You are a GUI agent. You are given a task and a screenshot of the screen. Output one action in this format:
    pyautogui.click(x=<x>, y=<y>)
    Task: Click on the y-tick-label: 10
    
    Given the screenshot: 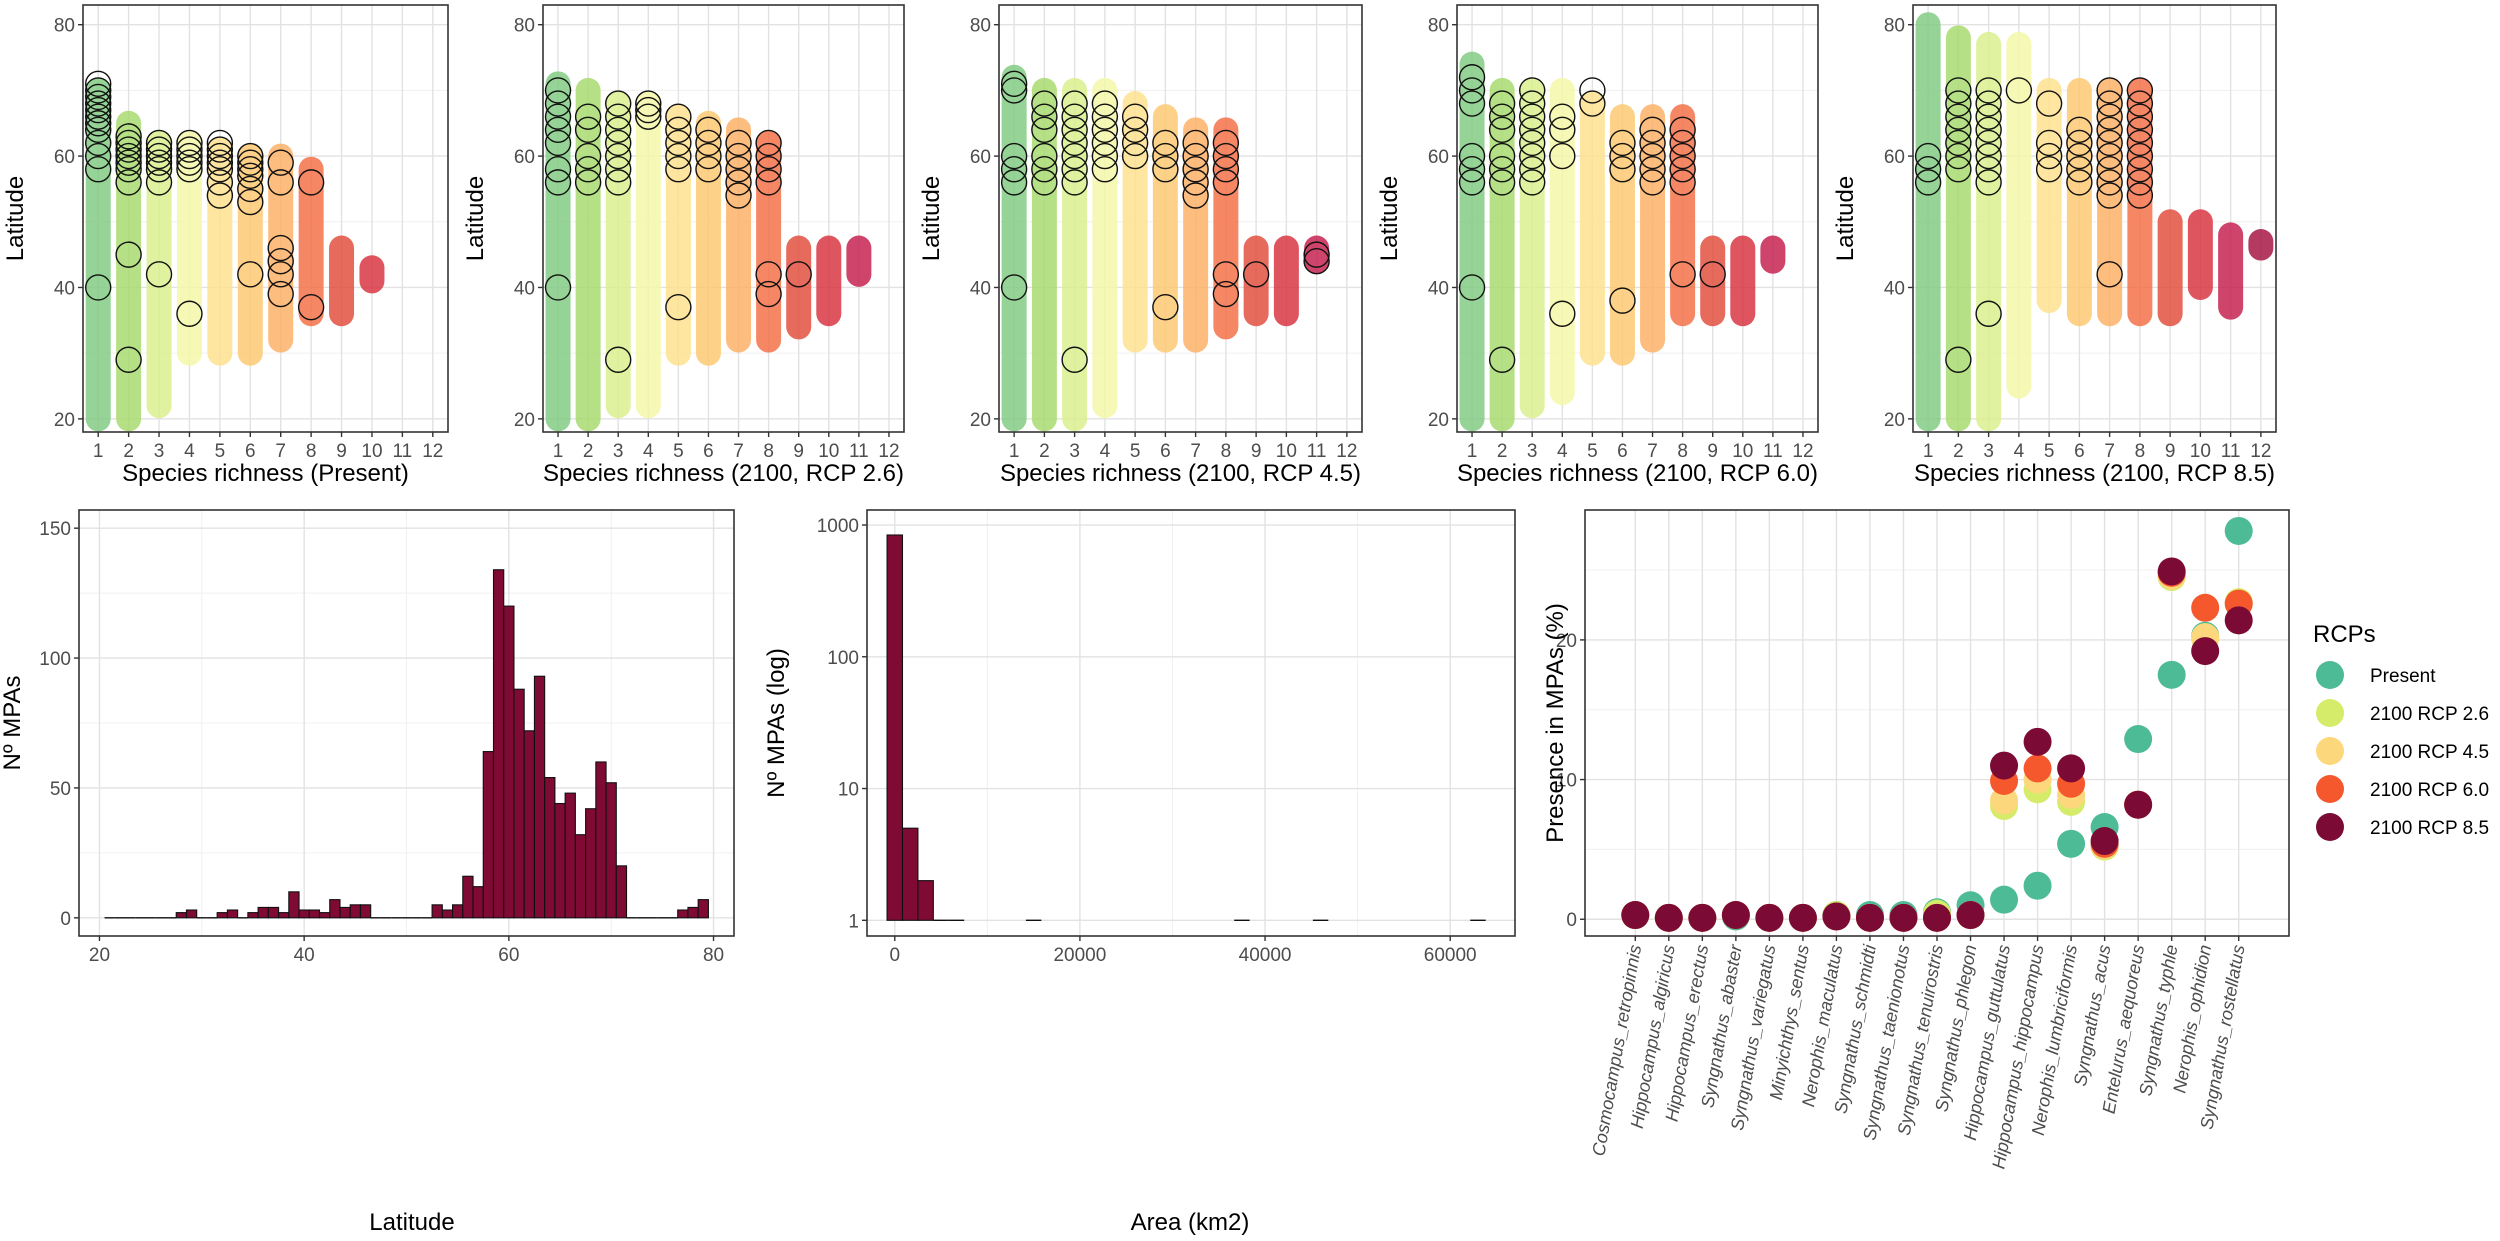 What is the action you would take?
    pyautogui.click(x=1566, y=781)
    